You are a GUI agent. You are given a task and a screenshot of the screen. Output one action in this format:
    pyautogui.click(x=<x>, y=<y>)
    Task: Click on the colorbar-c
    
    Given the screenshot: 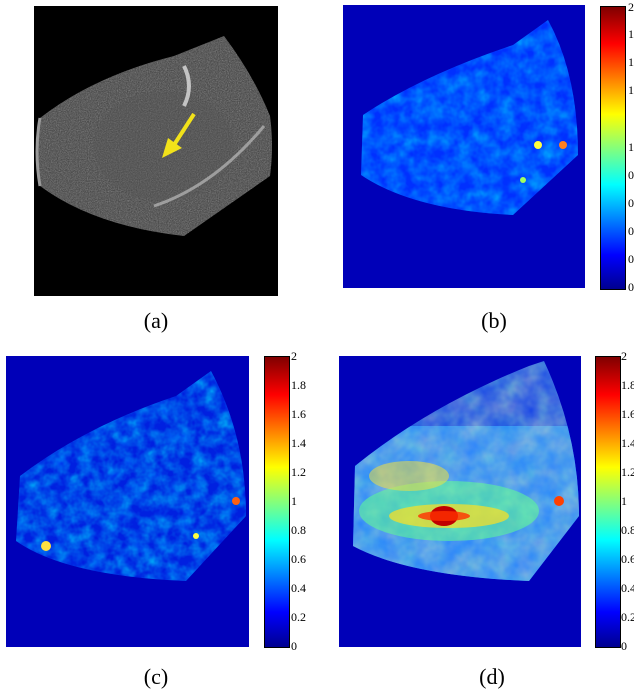 What is the action you would take?
    pyautogui.click(x=277, y=502)
    